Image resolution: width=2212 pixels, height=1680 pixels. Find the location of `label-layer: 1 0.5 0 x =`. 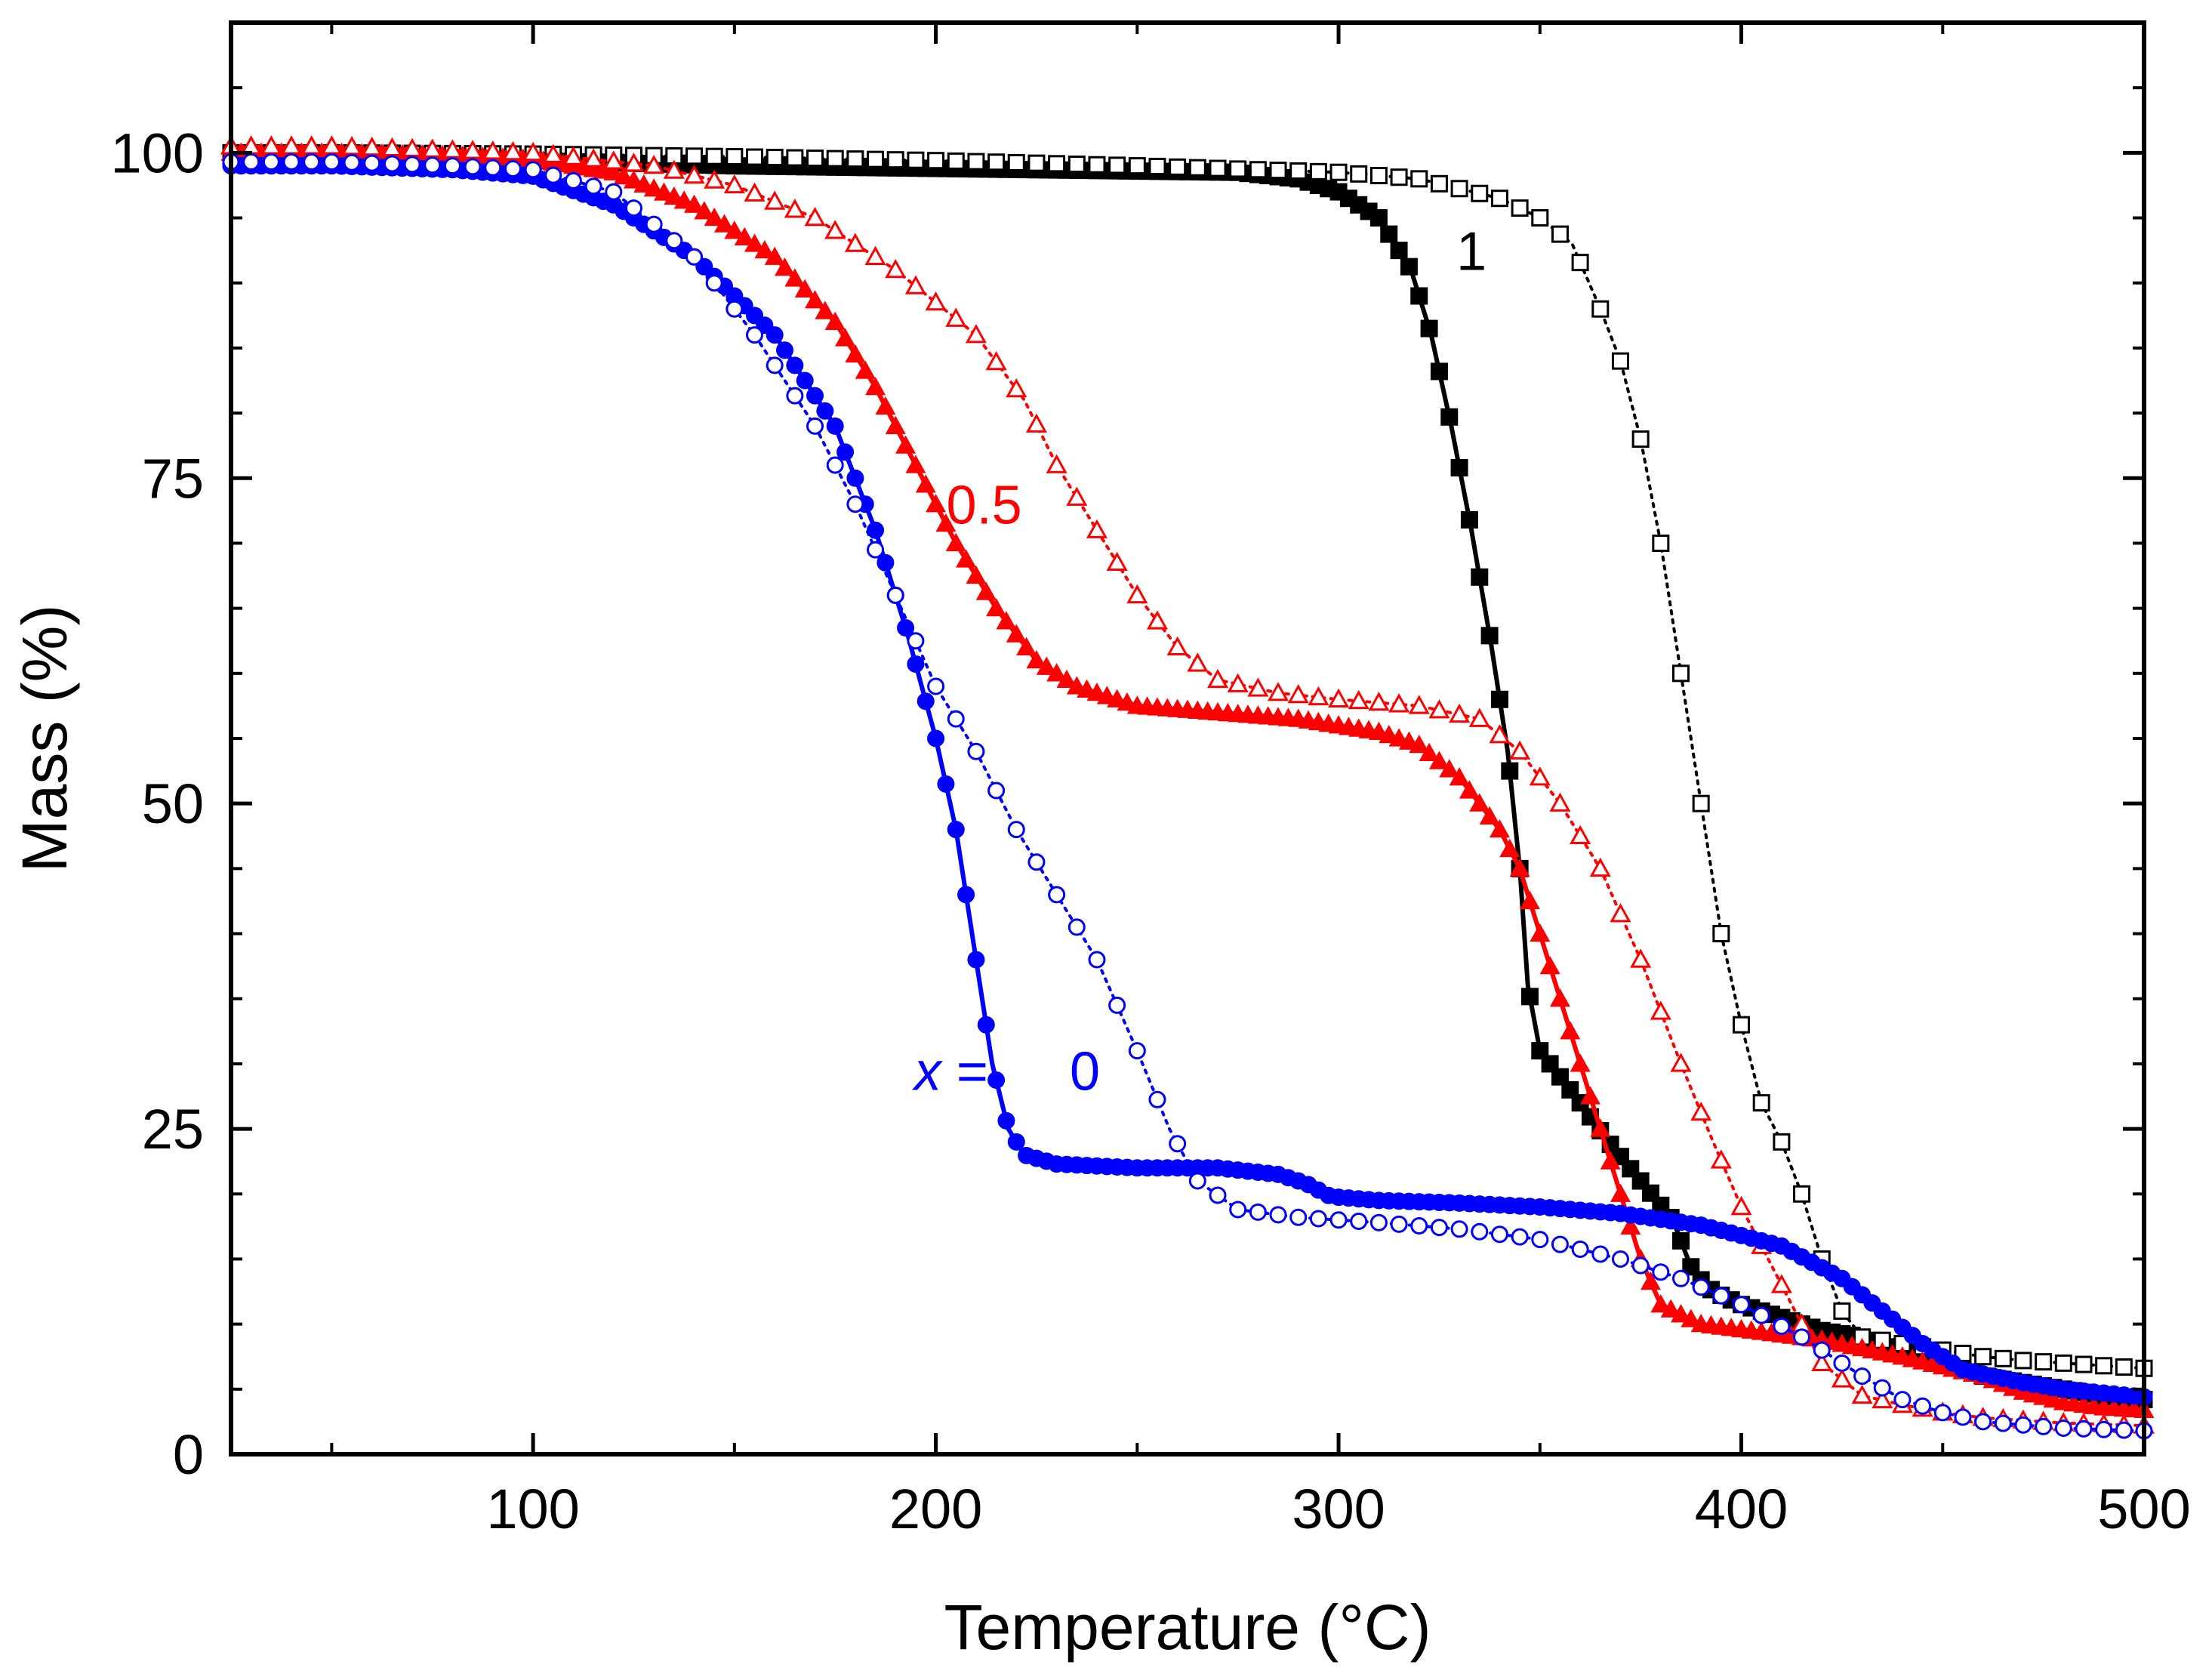

label-layer: 1 0.5 0 x = is located at coordinates (1199, 661).